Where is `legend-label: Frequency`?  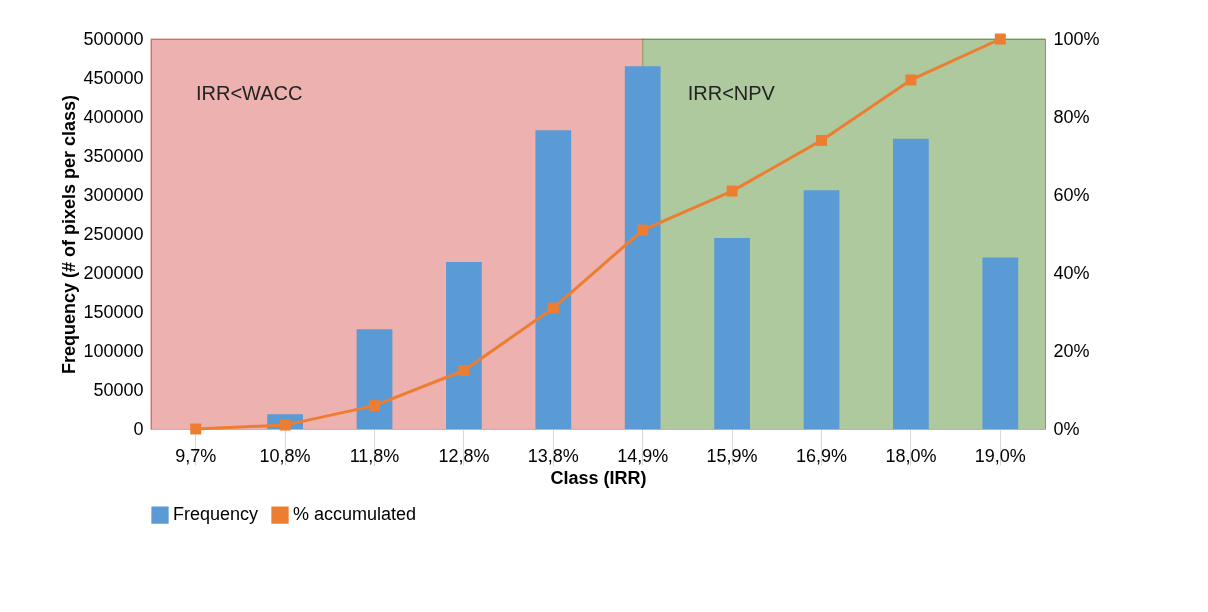 legend-label: Frequency is located at coordinates (216, 514).